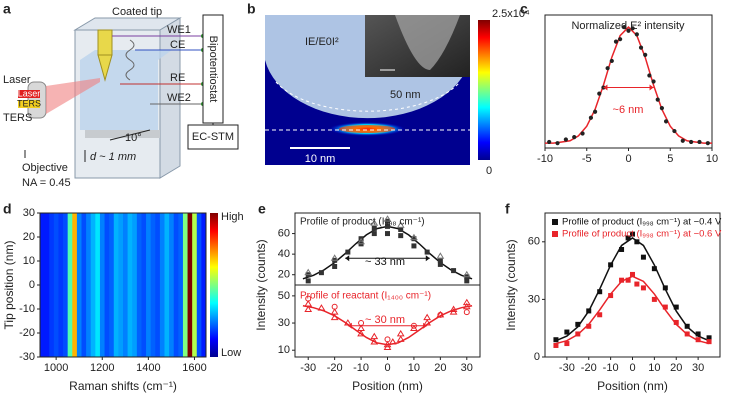  Describe the element at coordinates (179, 30) in the screenshot. I see `label: WE1` at that location.